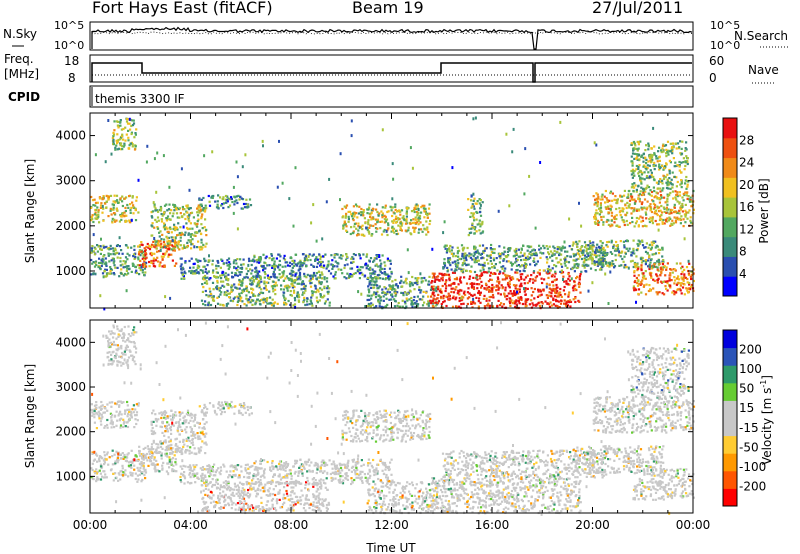 The width and height of the screenshot is (800, 554). I want to click on noise-left-label: N.Sky, so click(20, 34).